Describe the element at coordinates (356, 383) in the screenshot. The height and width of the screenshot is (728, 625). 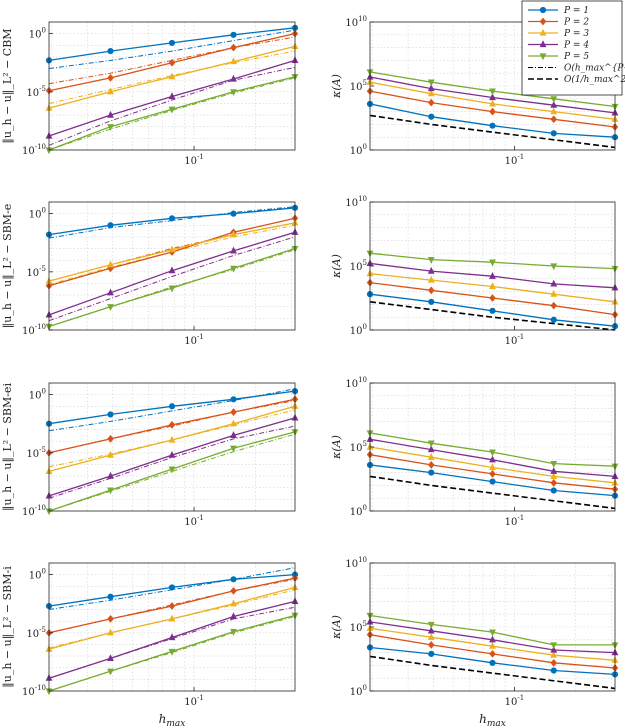
I see `y-tick-label: 10¹⁰` at that location.